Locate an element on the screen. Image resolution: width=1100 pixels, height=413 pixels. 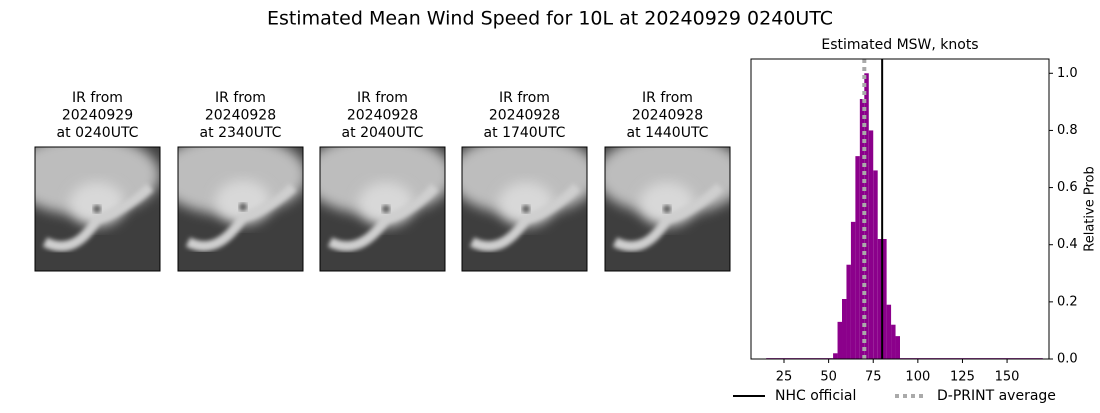
panel-caption: at 0240UTC is located at coordinates (98, 133).